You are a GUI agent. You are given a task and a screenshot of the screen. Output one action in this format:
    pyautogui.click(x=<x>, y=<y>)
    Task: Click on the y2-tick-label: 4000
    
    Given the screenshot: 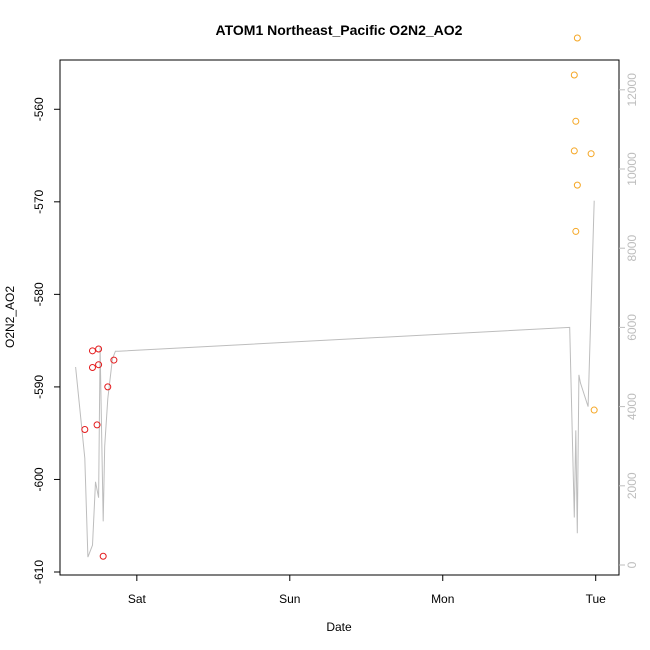 What is the action you would take?
    pyautogui.click(x=632, y=406)
    